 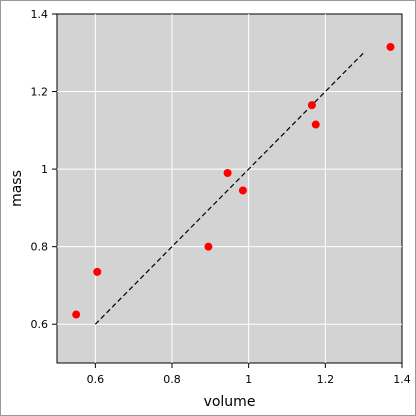 What do you see at coordinates (40, 247) in the screenshot?
I see `y-tick-label: 0.8` at bounding box center [40, 247].